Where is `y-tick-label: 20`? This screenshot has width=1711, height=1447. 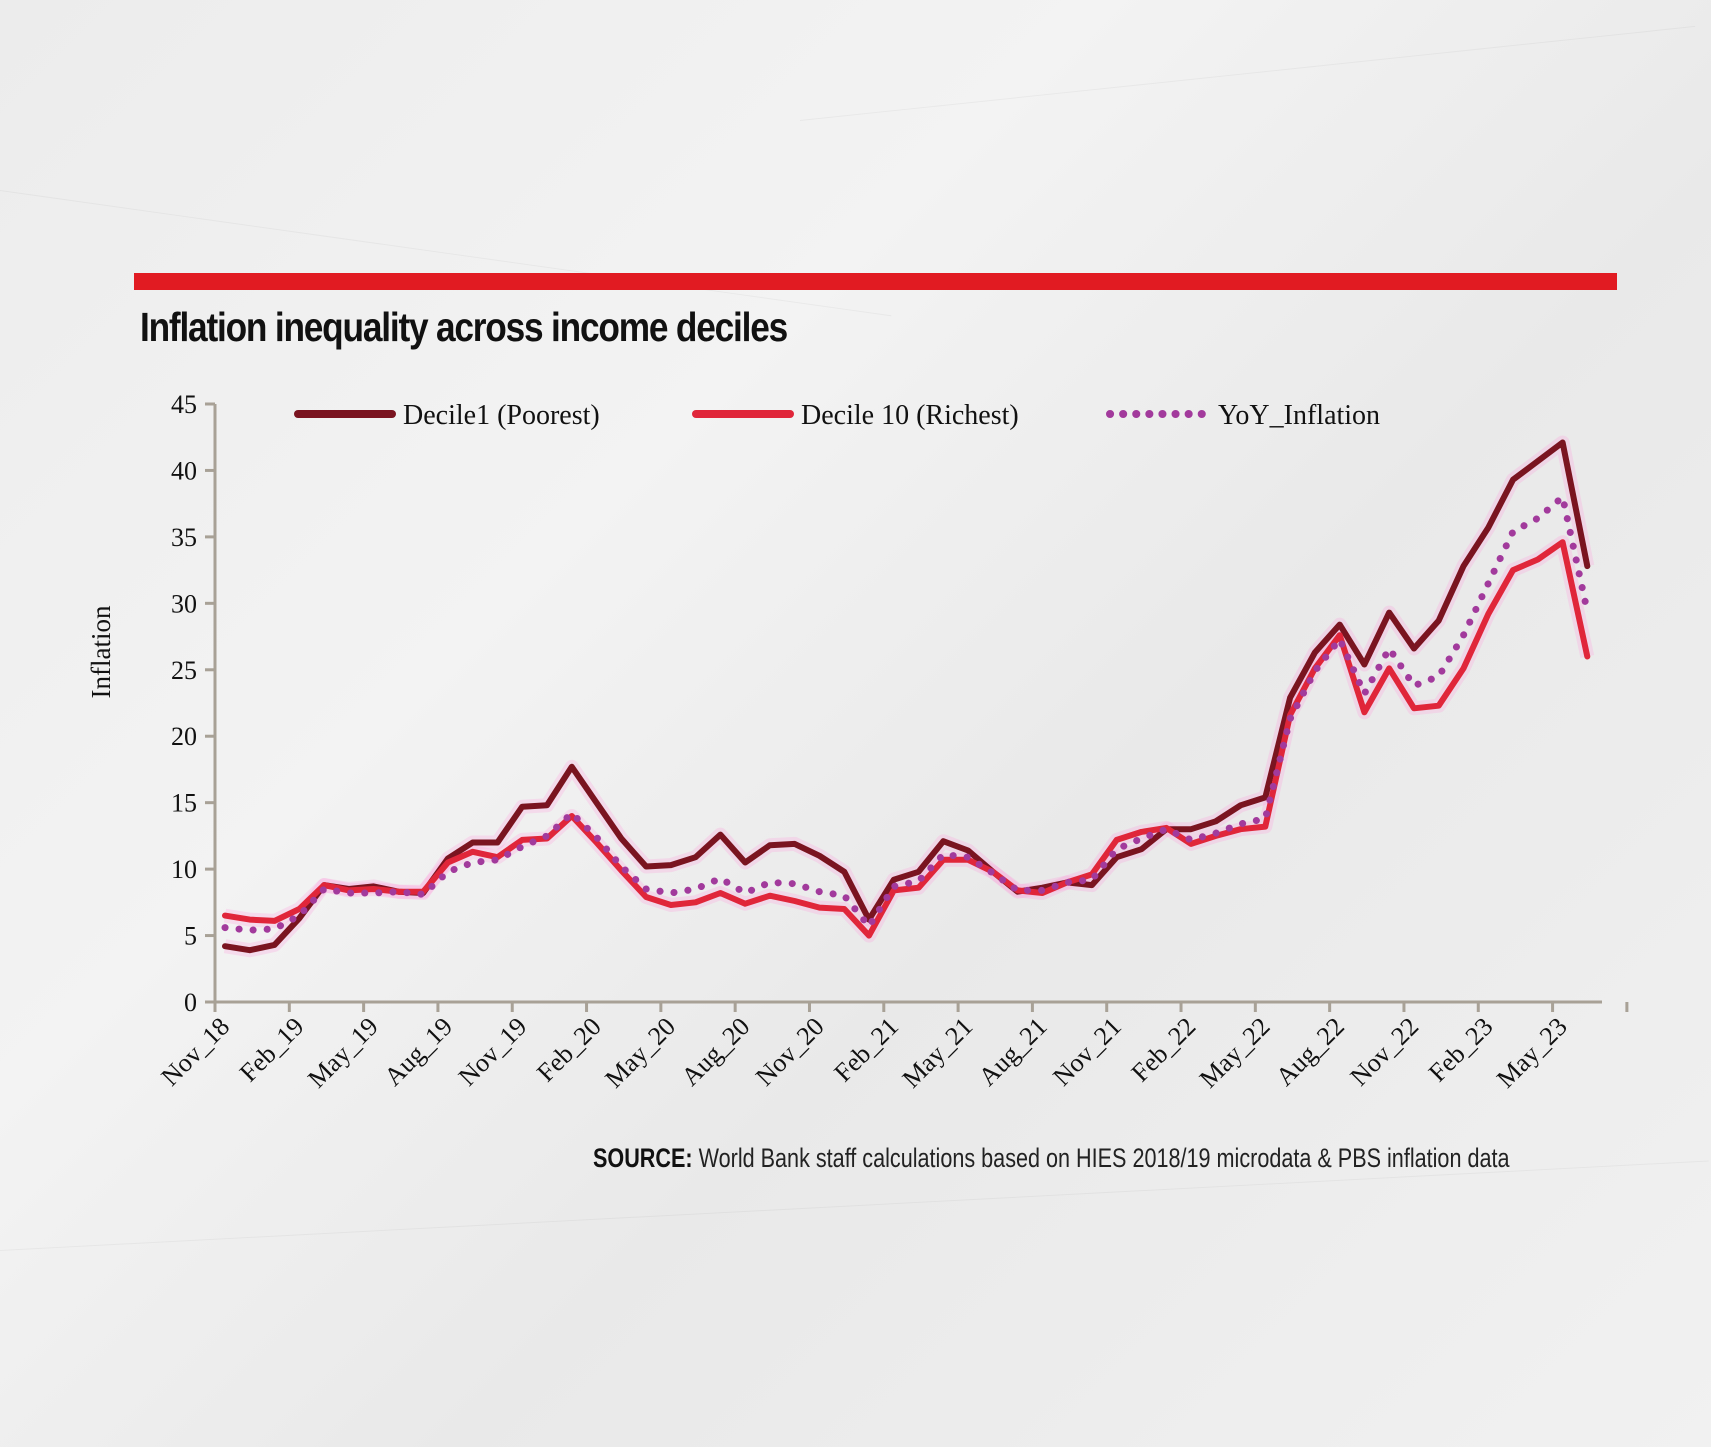 y-tick-label: 20 is located at coordinates (184, 736).